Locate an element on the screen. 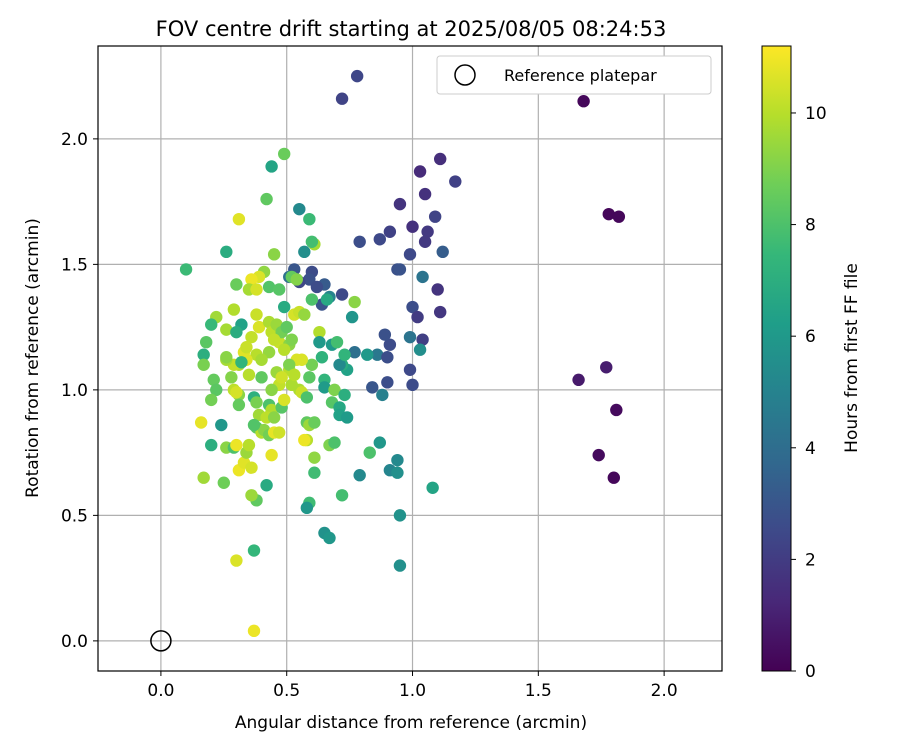  colorbar-tick-label: 8 is located at coordinates (810, 226).